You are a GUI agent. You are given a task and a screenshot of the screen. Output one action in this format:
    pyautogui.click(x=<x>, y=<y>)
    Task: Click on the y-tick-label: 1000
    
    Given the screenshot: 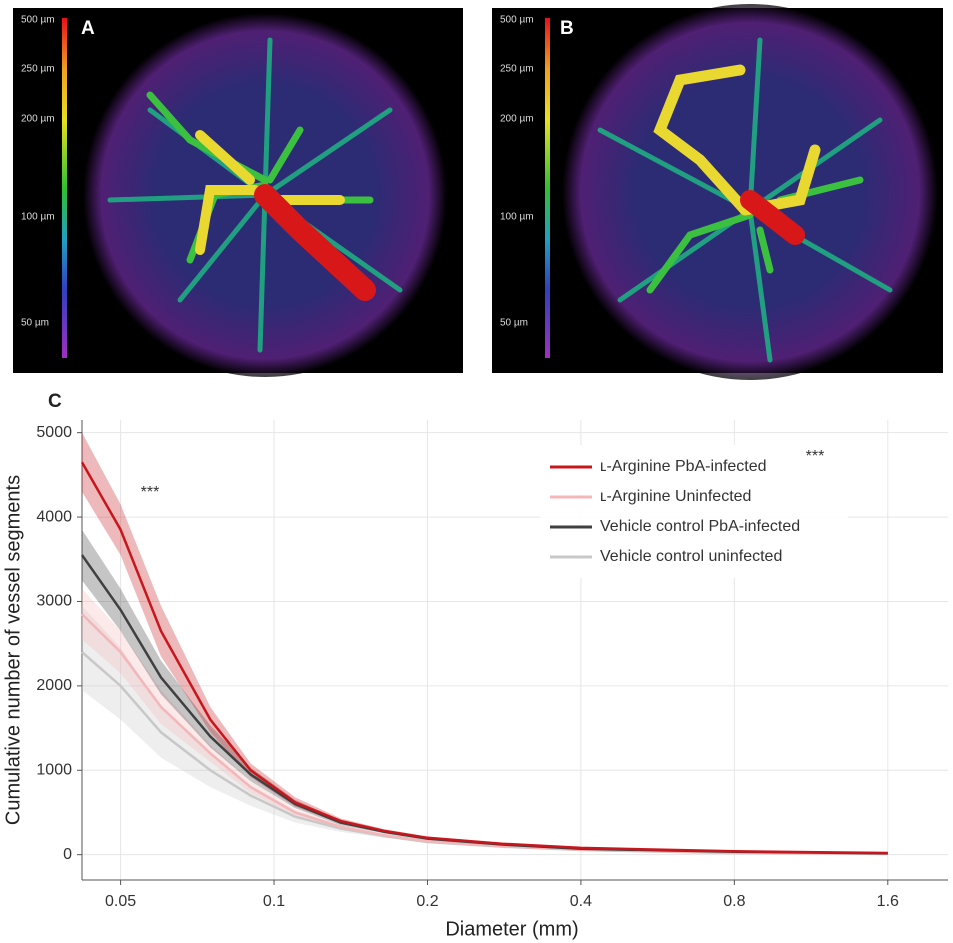 What is the action you would take?
    pyautogui.click(x=54, y=769)
    